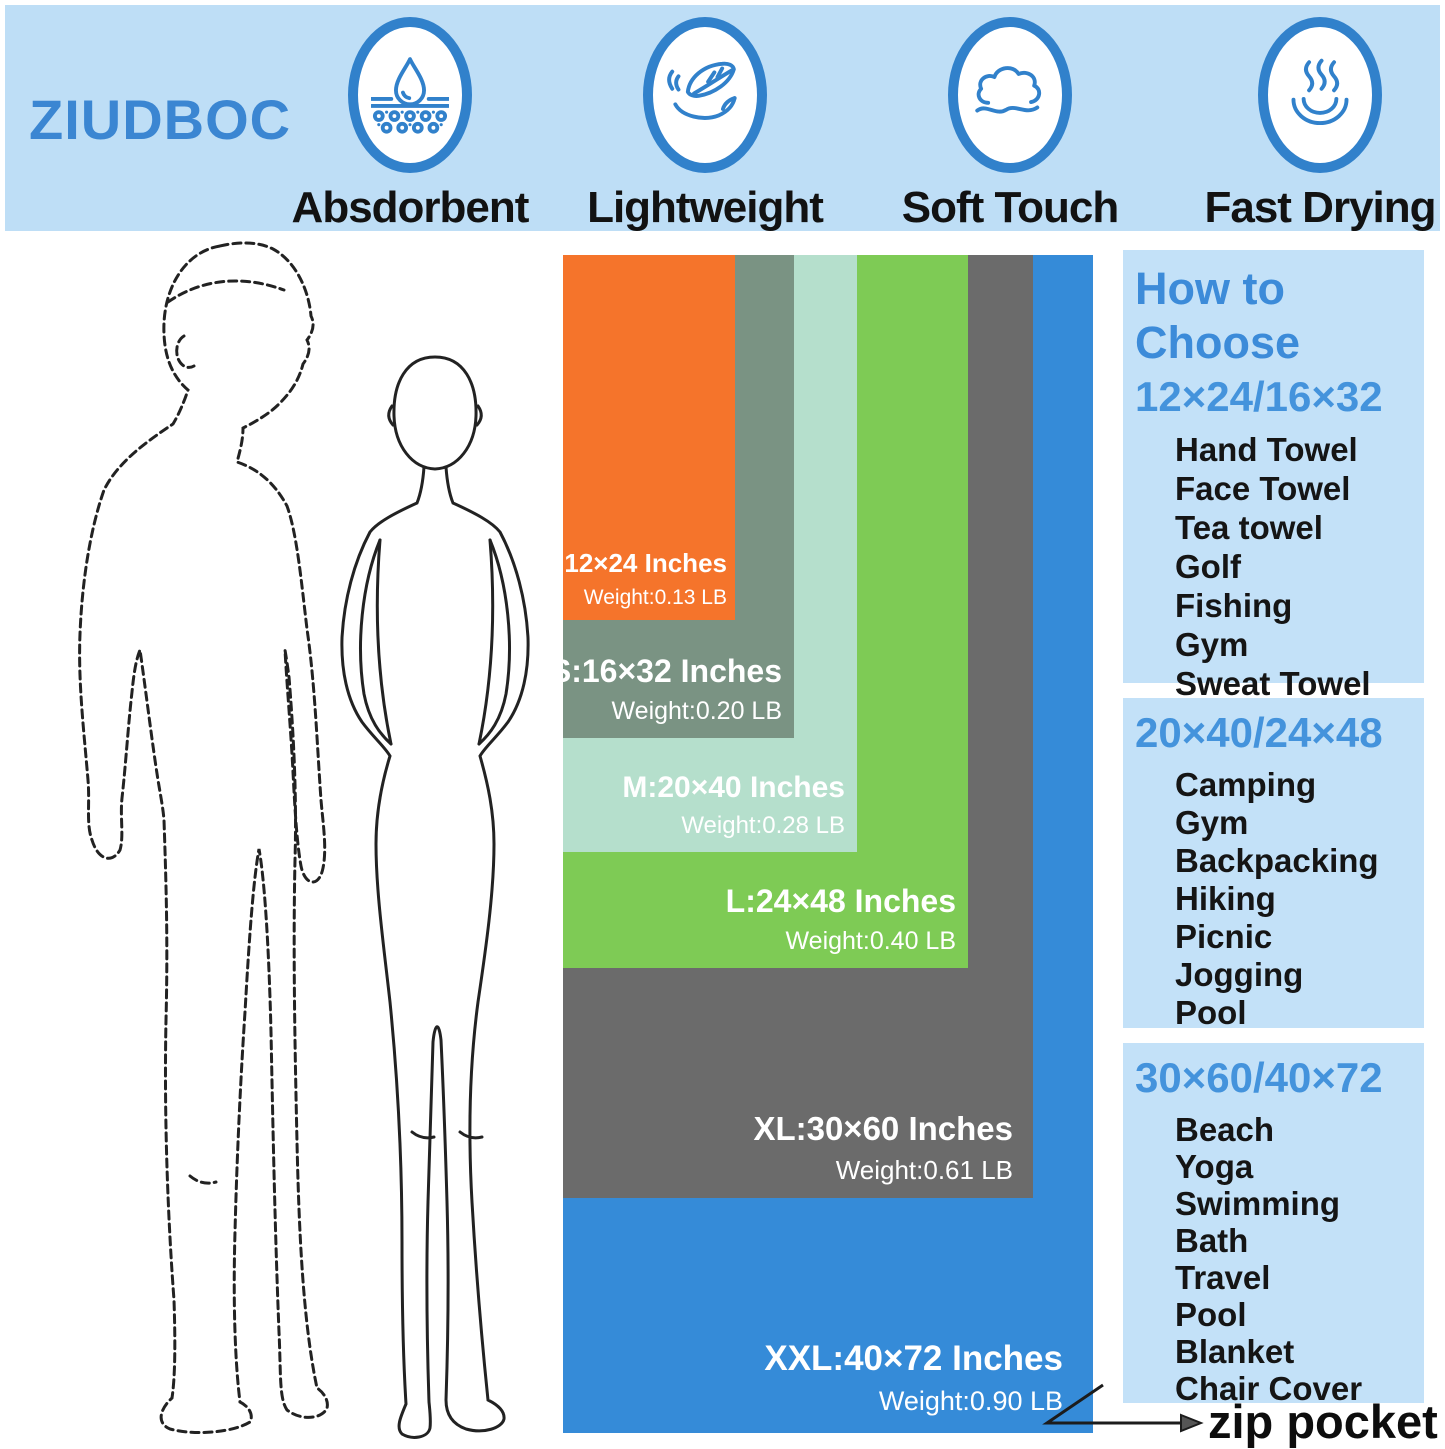  What do you see at coordinates (1266, 449) in the screenshot?
I see `guide-use-item: Hand Towel` at bounding box center [1266, 449].